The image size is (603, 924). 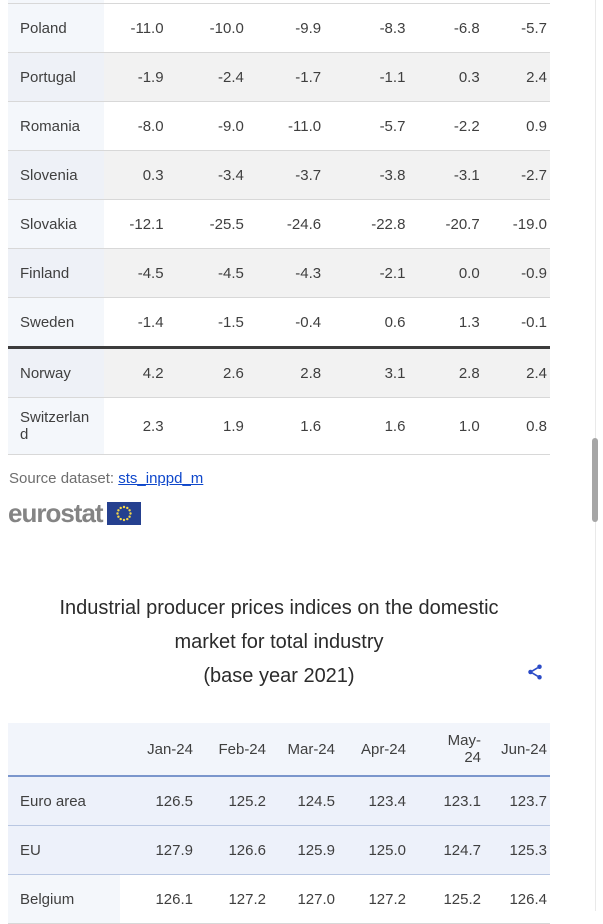 I want to click on value-cell: 1.9, so click(x=206, y=426).